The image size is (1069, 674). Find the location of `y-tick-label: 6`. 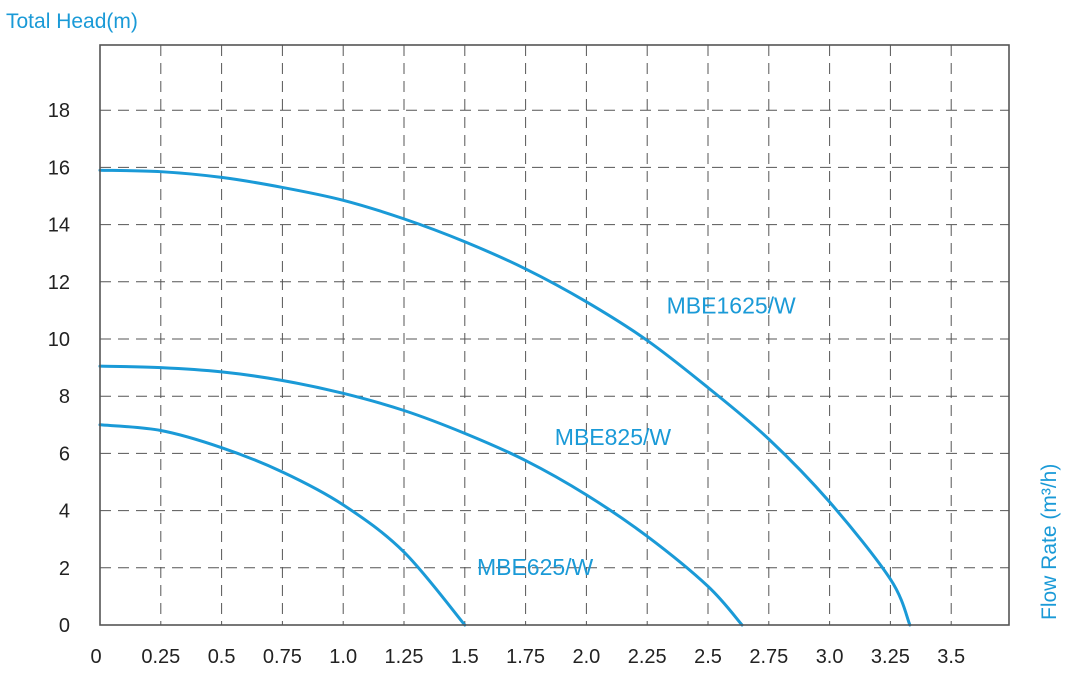

y-tick-label: 6 is located at coordinates (64, 454).